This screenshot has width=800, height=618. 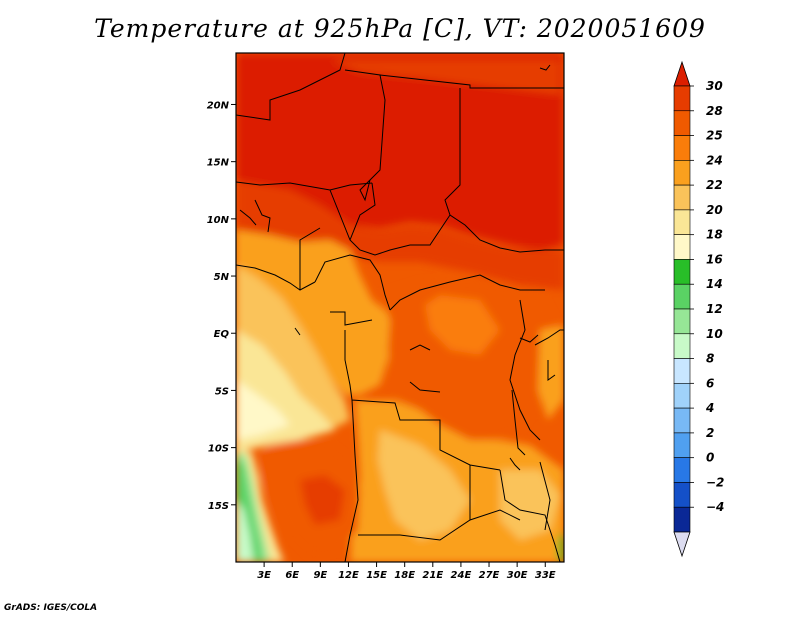 I want to click on colorbar-label: 2, so click(x=710, y=433).